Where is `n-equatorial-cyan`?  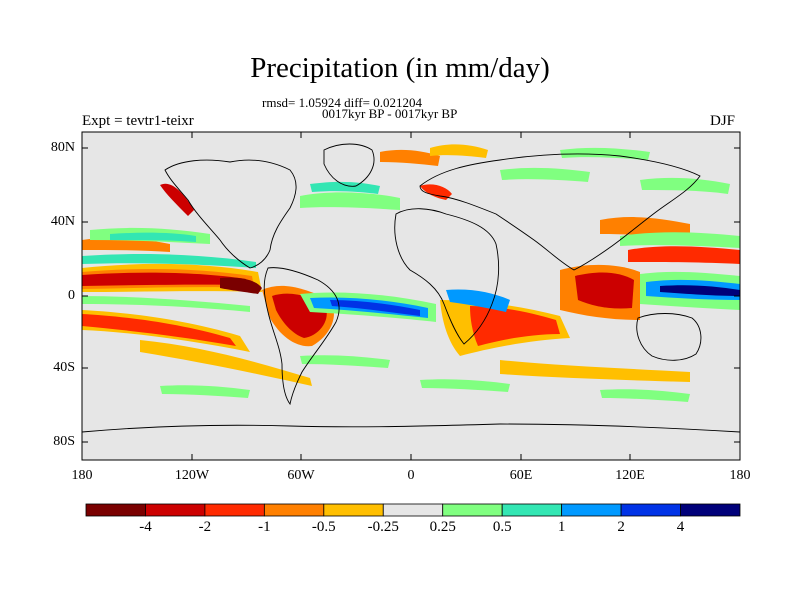
n-equatorial-cyan is located at coordinates (169, 261).